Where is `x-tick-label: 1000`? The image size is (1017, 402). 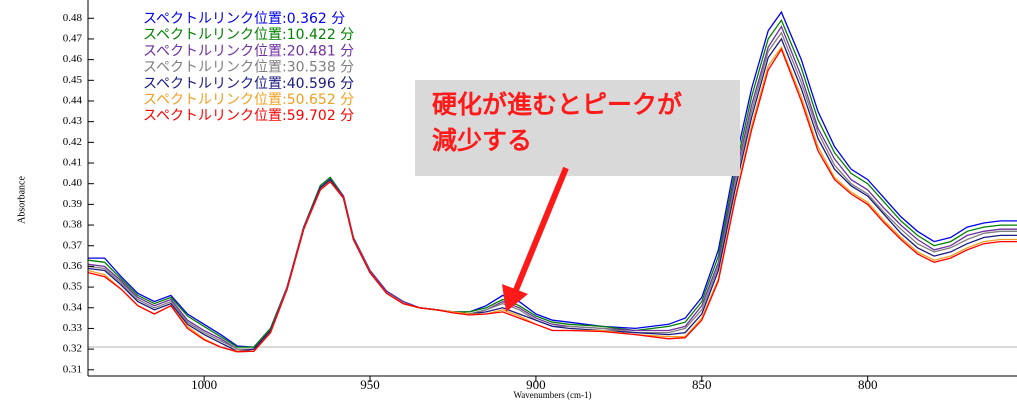 x-tick-label: 1000 is located at coordinates (204, 384).